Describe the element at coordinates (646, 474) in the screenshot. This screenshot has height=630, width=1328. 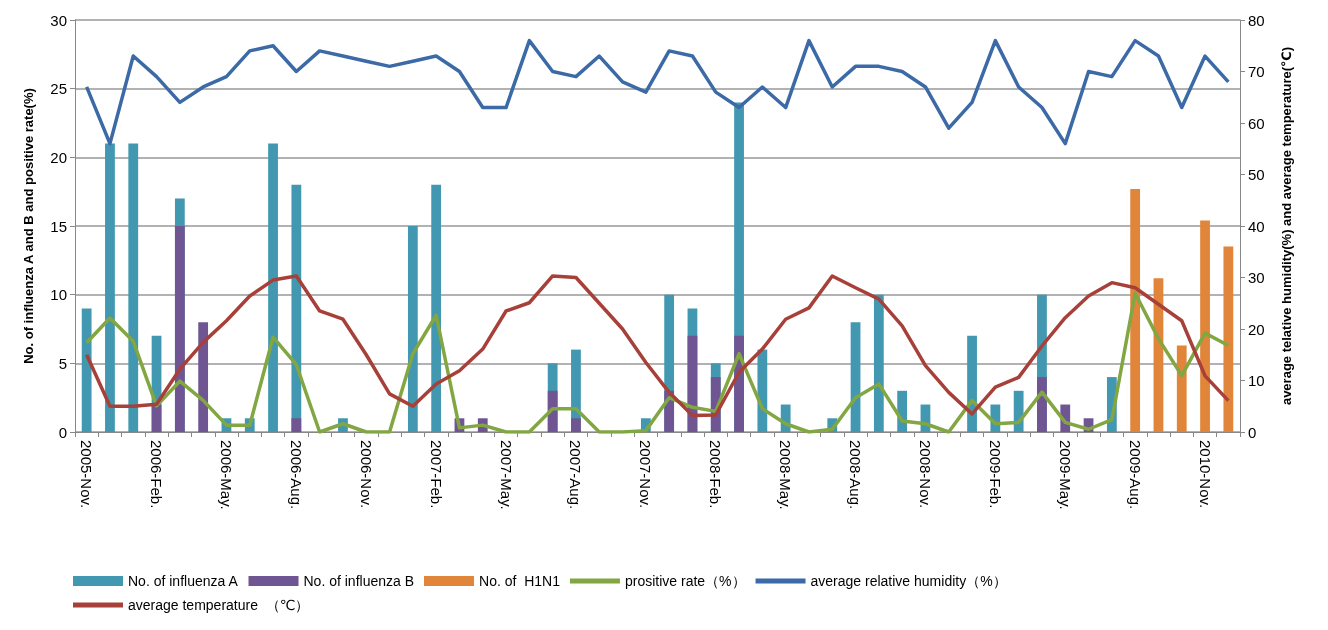
I see `x-tick-label: 2007-Nov.` at that location.